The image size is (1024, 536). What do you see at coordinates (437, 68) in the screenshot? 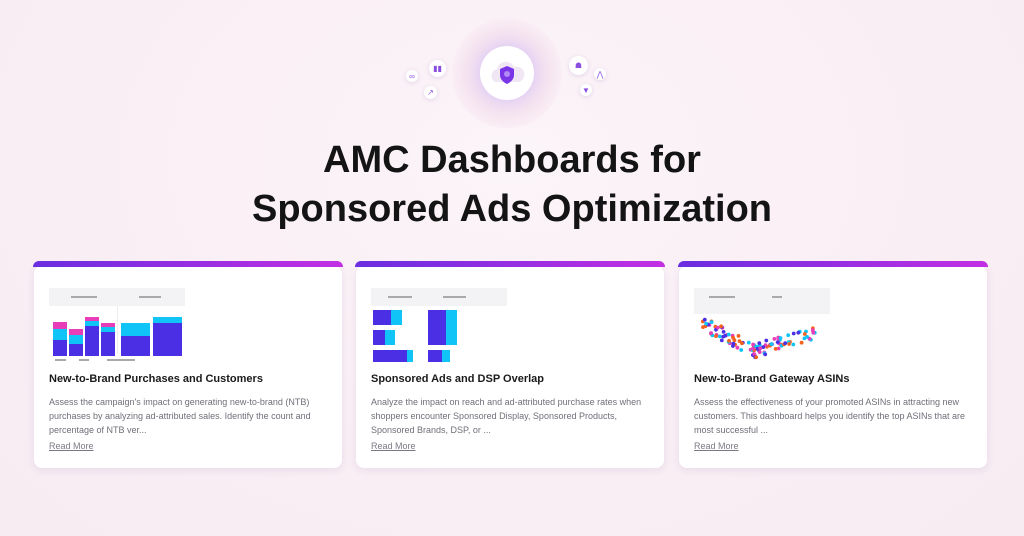
I see `bar-chart-icon: ▮▮` at bounding box center [437, 68].